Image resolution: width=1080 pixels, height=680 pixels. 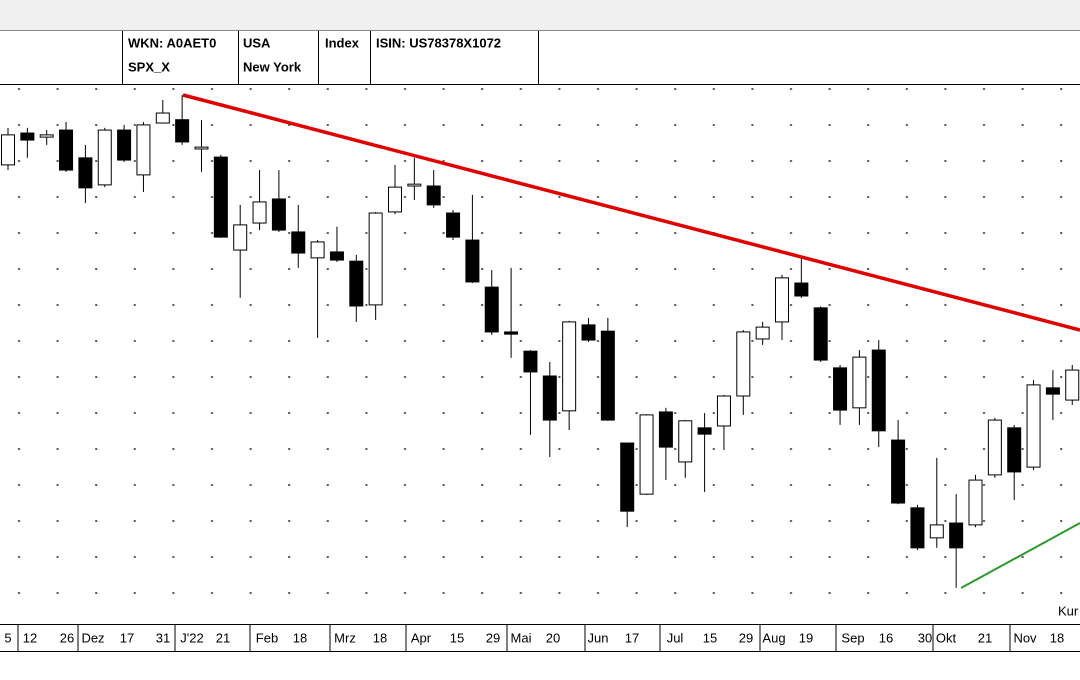 What do you see at coordinates (342, 42) in the screenshot?
I see `asset-type: Index` at bounding box center [342, 42].